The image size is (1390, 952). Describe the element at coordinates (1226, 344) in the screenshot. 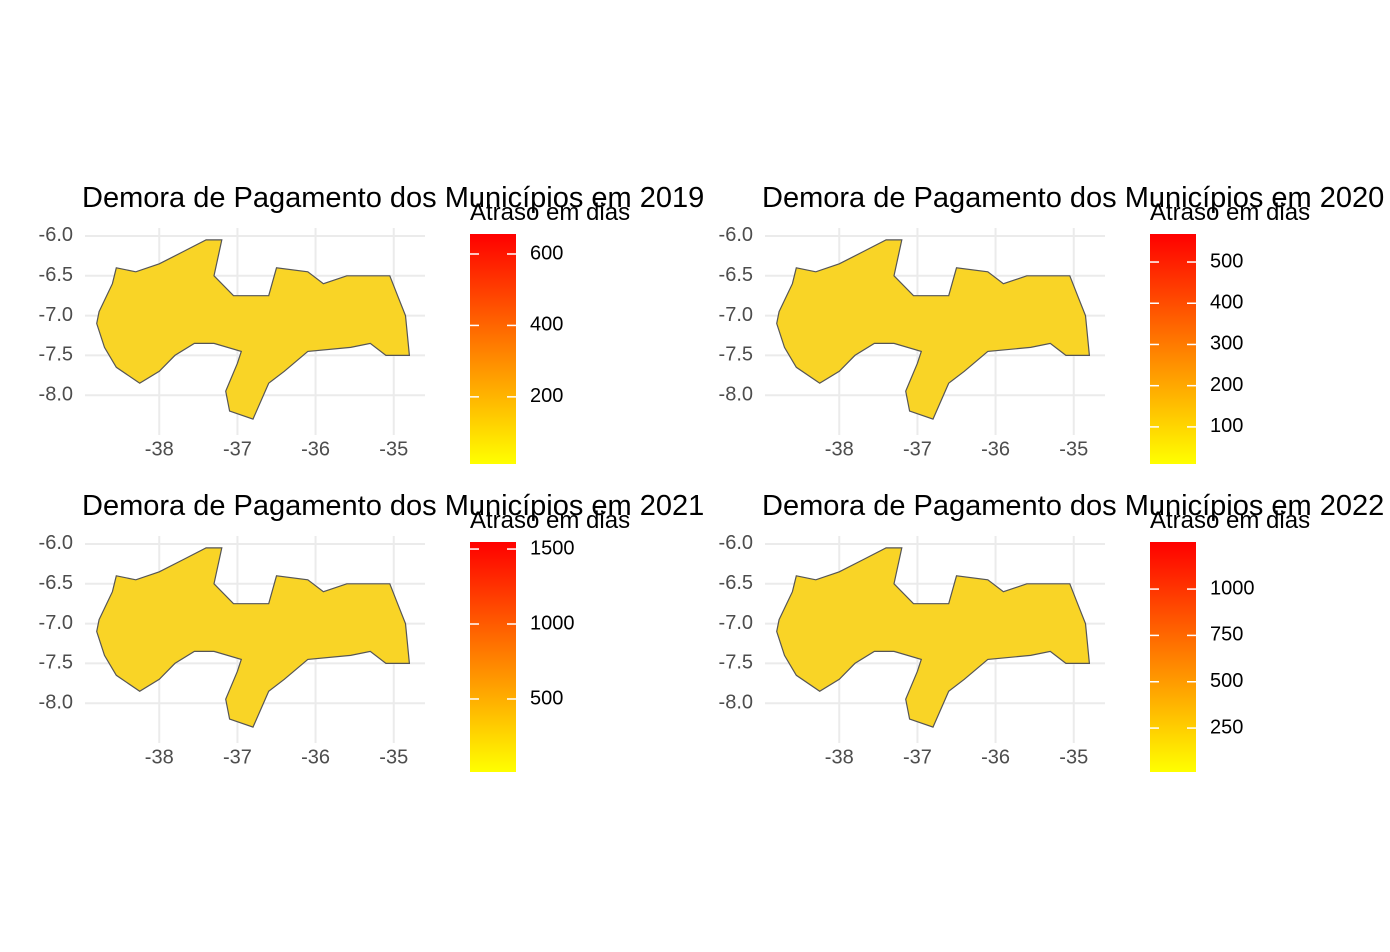

I see `colorbar-tick-label: 300` at that location.